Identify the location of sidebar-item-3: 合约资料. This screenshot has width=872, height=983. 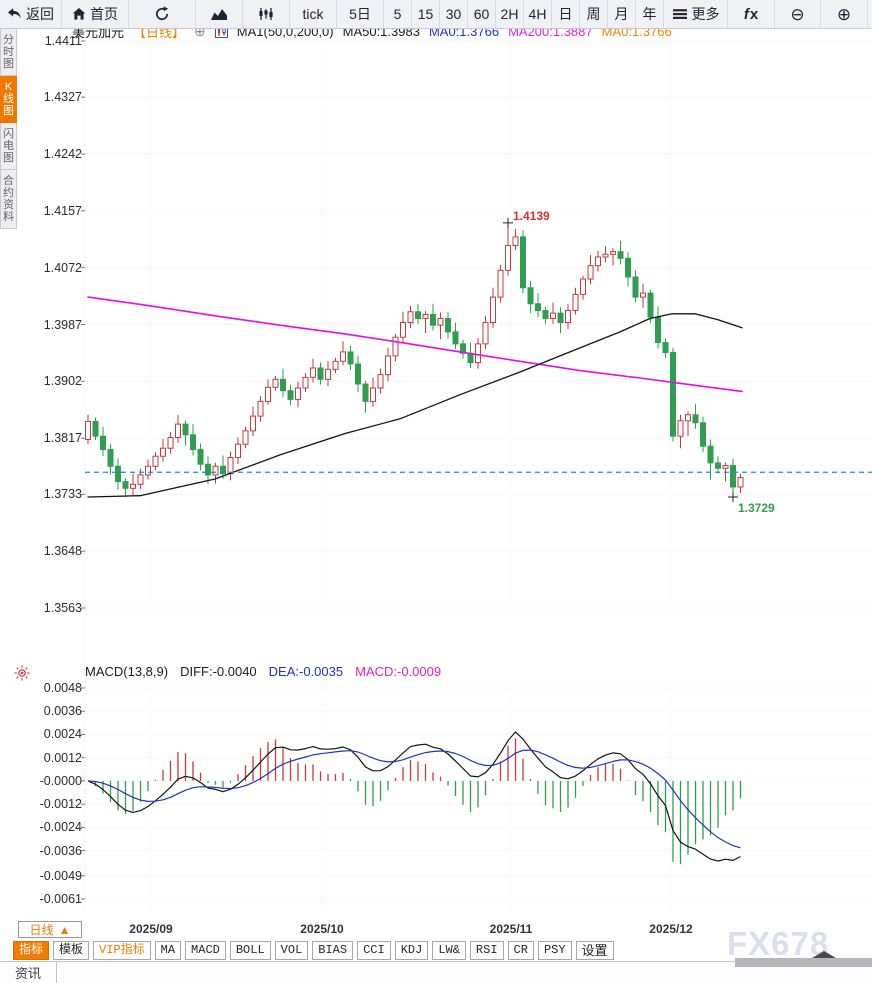
(8, 199).